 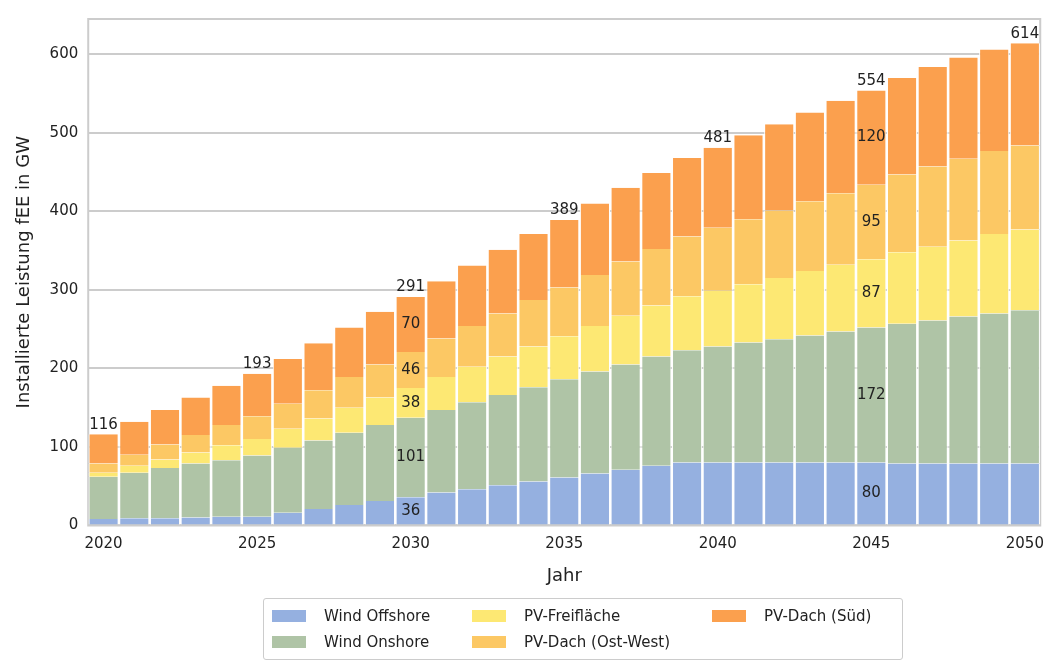 I want to click on y-tick-label: 0, so click(x=73, y=524).